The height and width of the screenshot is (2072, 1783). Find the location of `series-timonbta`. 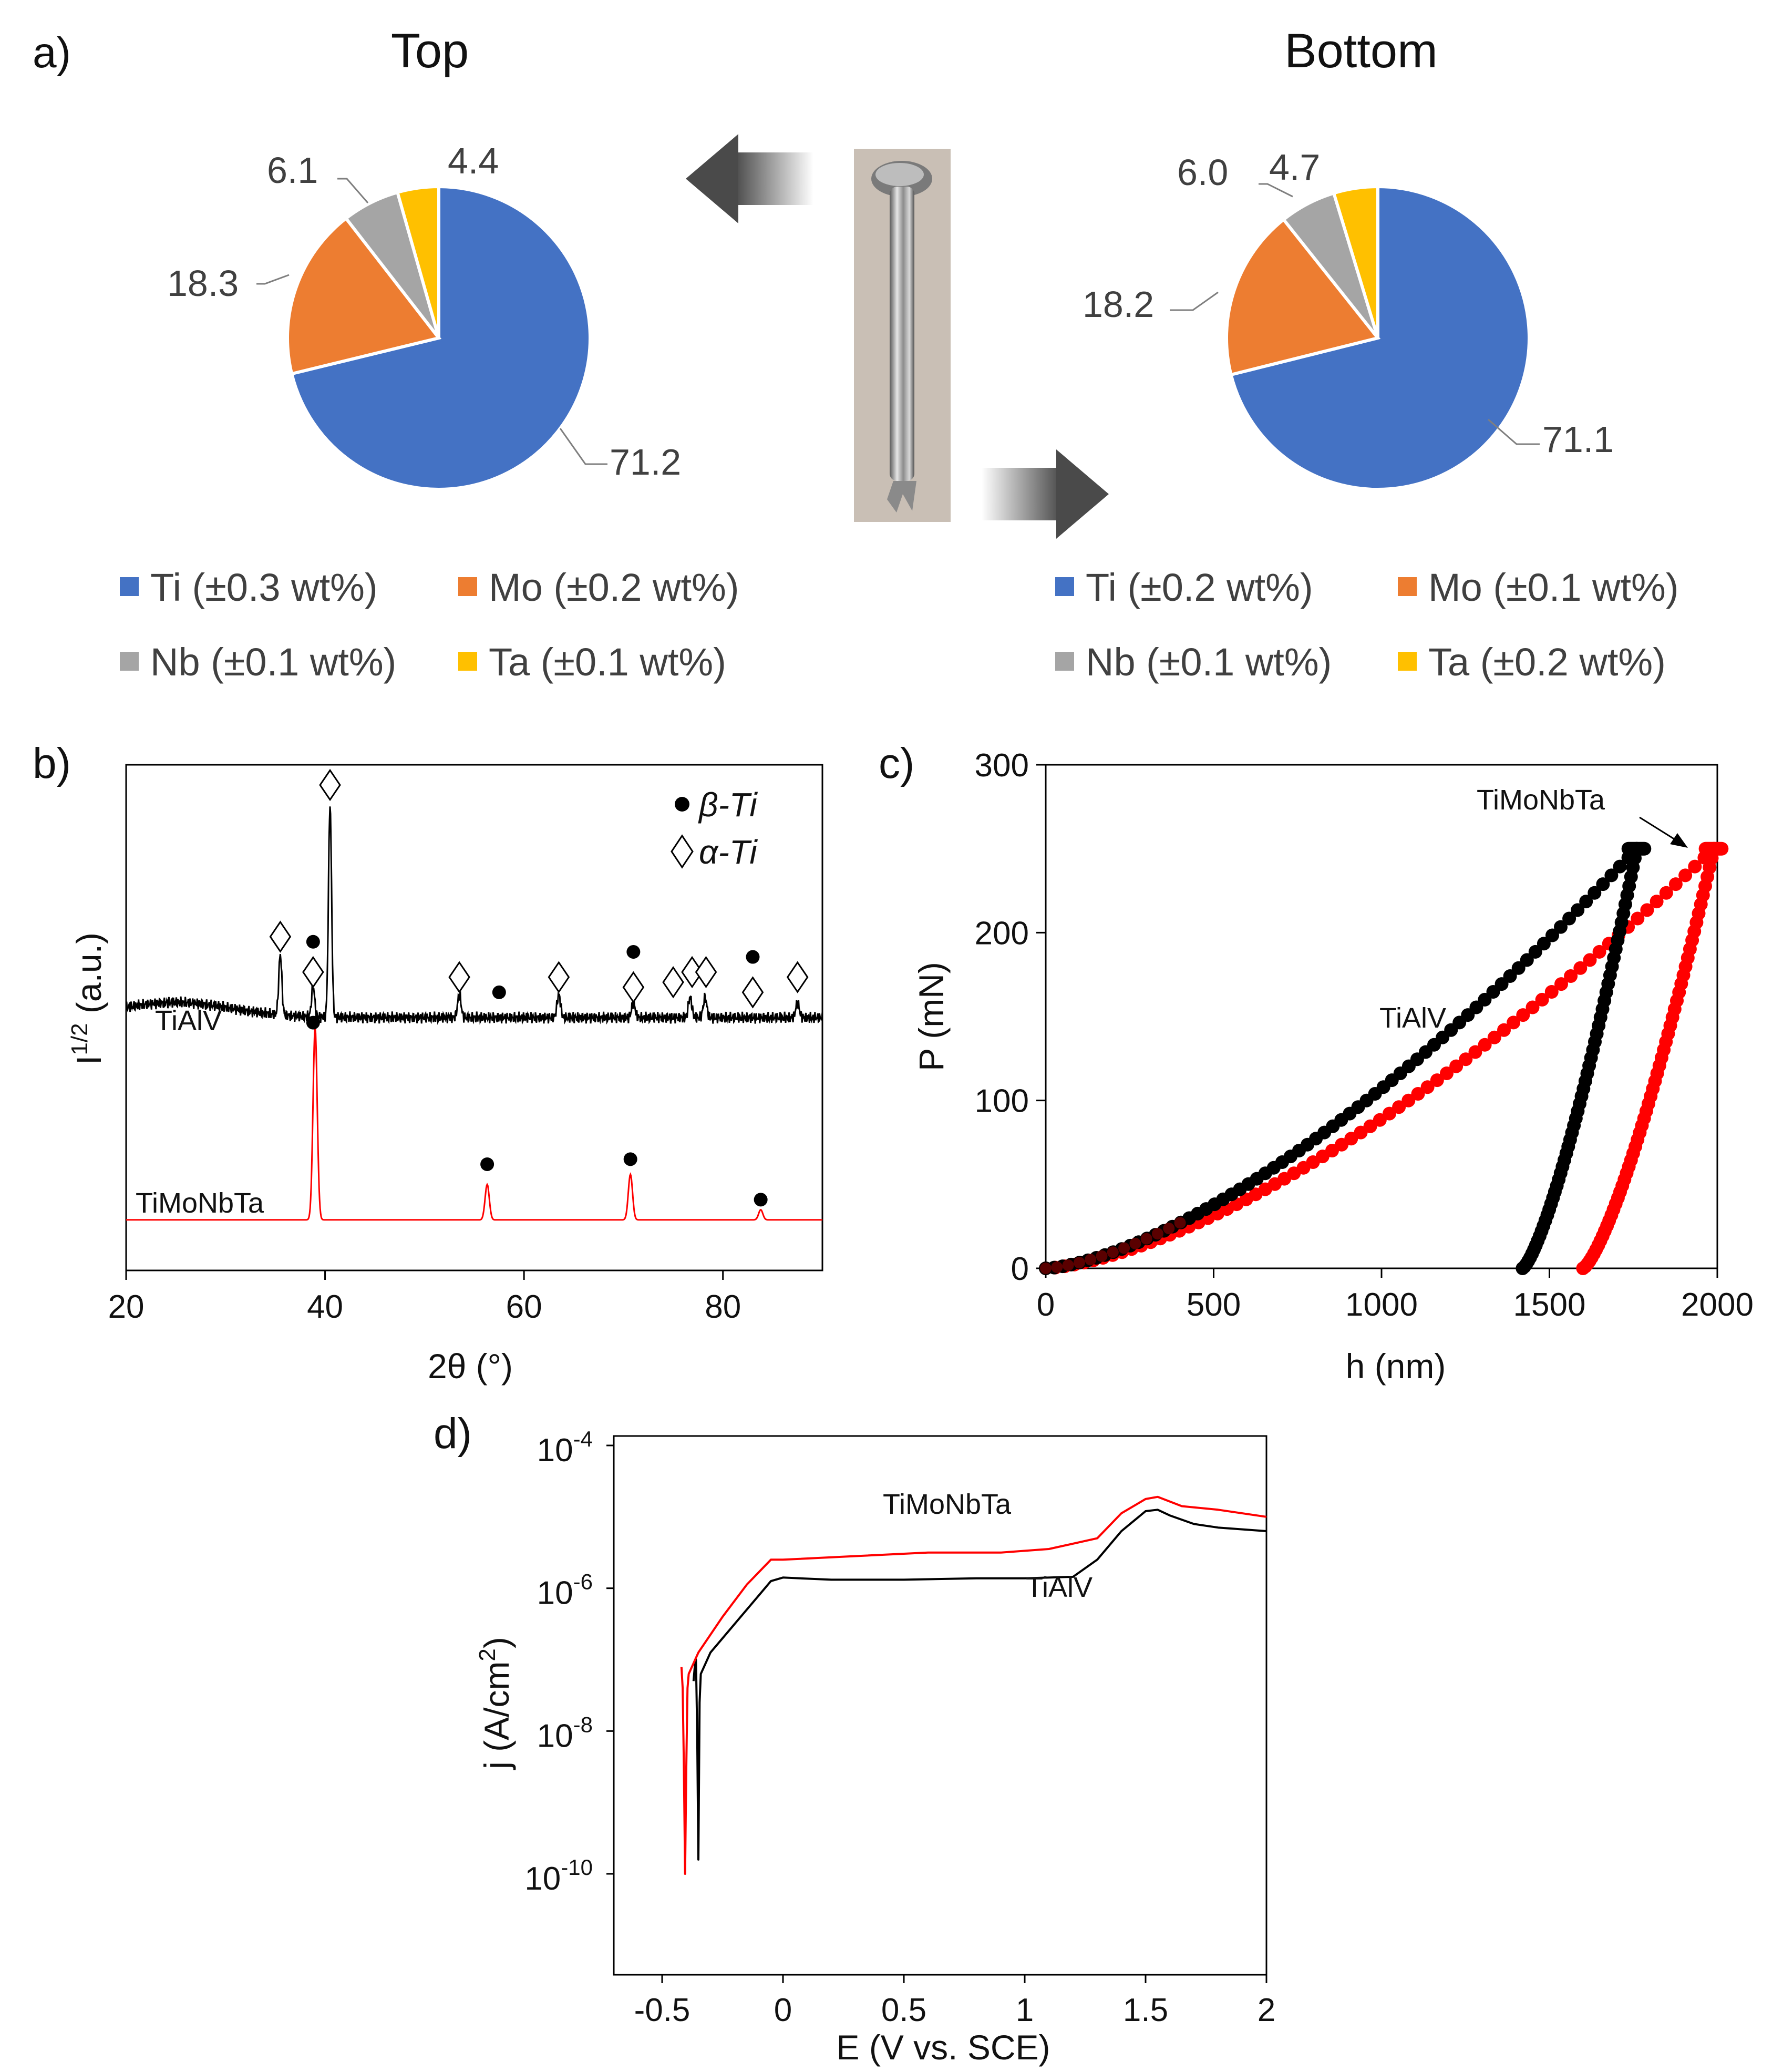

series-timonbta is located at coordinates (1384, 1058).